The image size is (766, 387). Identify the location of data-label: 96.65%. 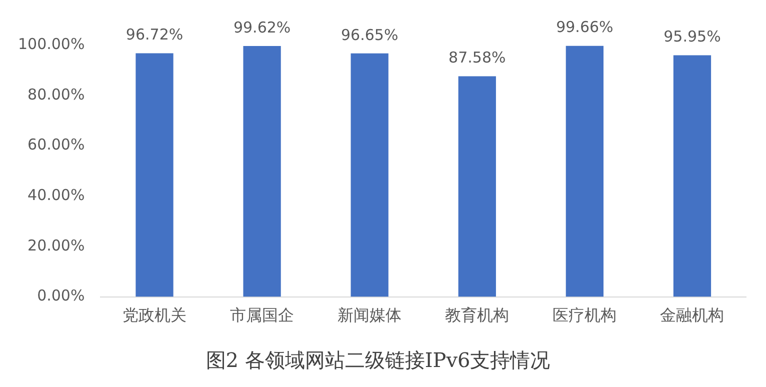
(369, 35).